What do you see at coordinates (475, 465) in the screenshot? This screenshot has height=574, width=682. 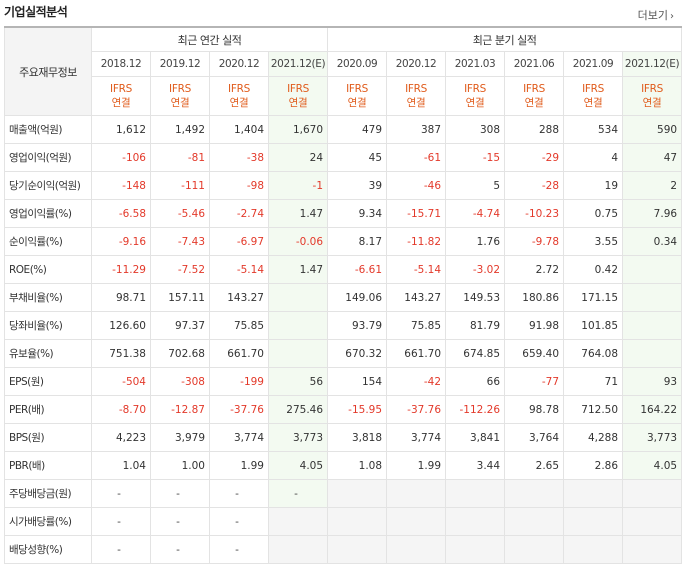 I see `table-cell: 3.44` at bounding box center [475, 465].